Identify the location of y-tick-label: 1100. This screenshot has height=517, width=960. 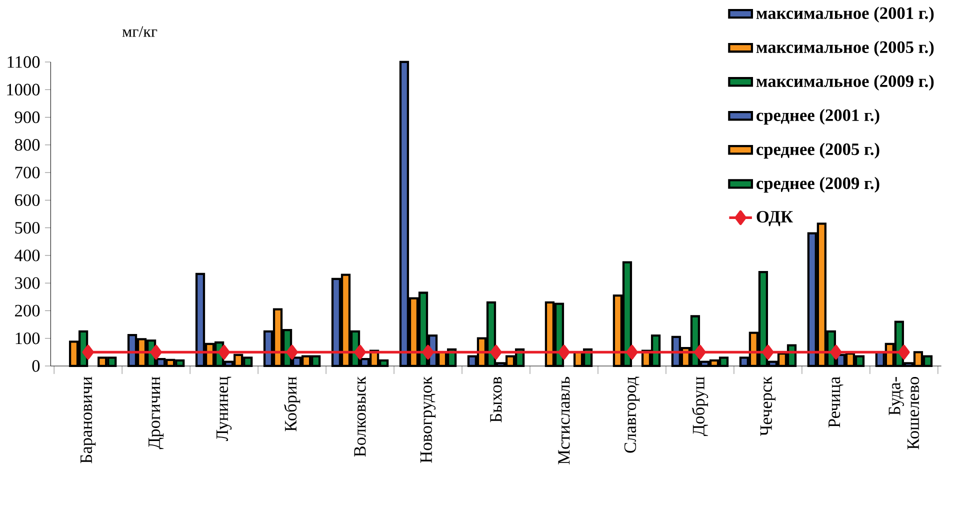
(24, 62).